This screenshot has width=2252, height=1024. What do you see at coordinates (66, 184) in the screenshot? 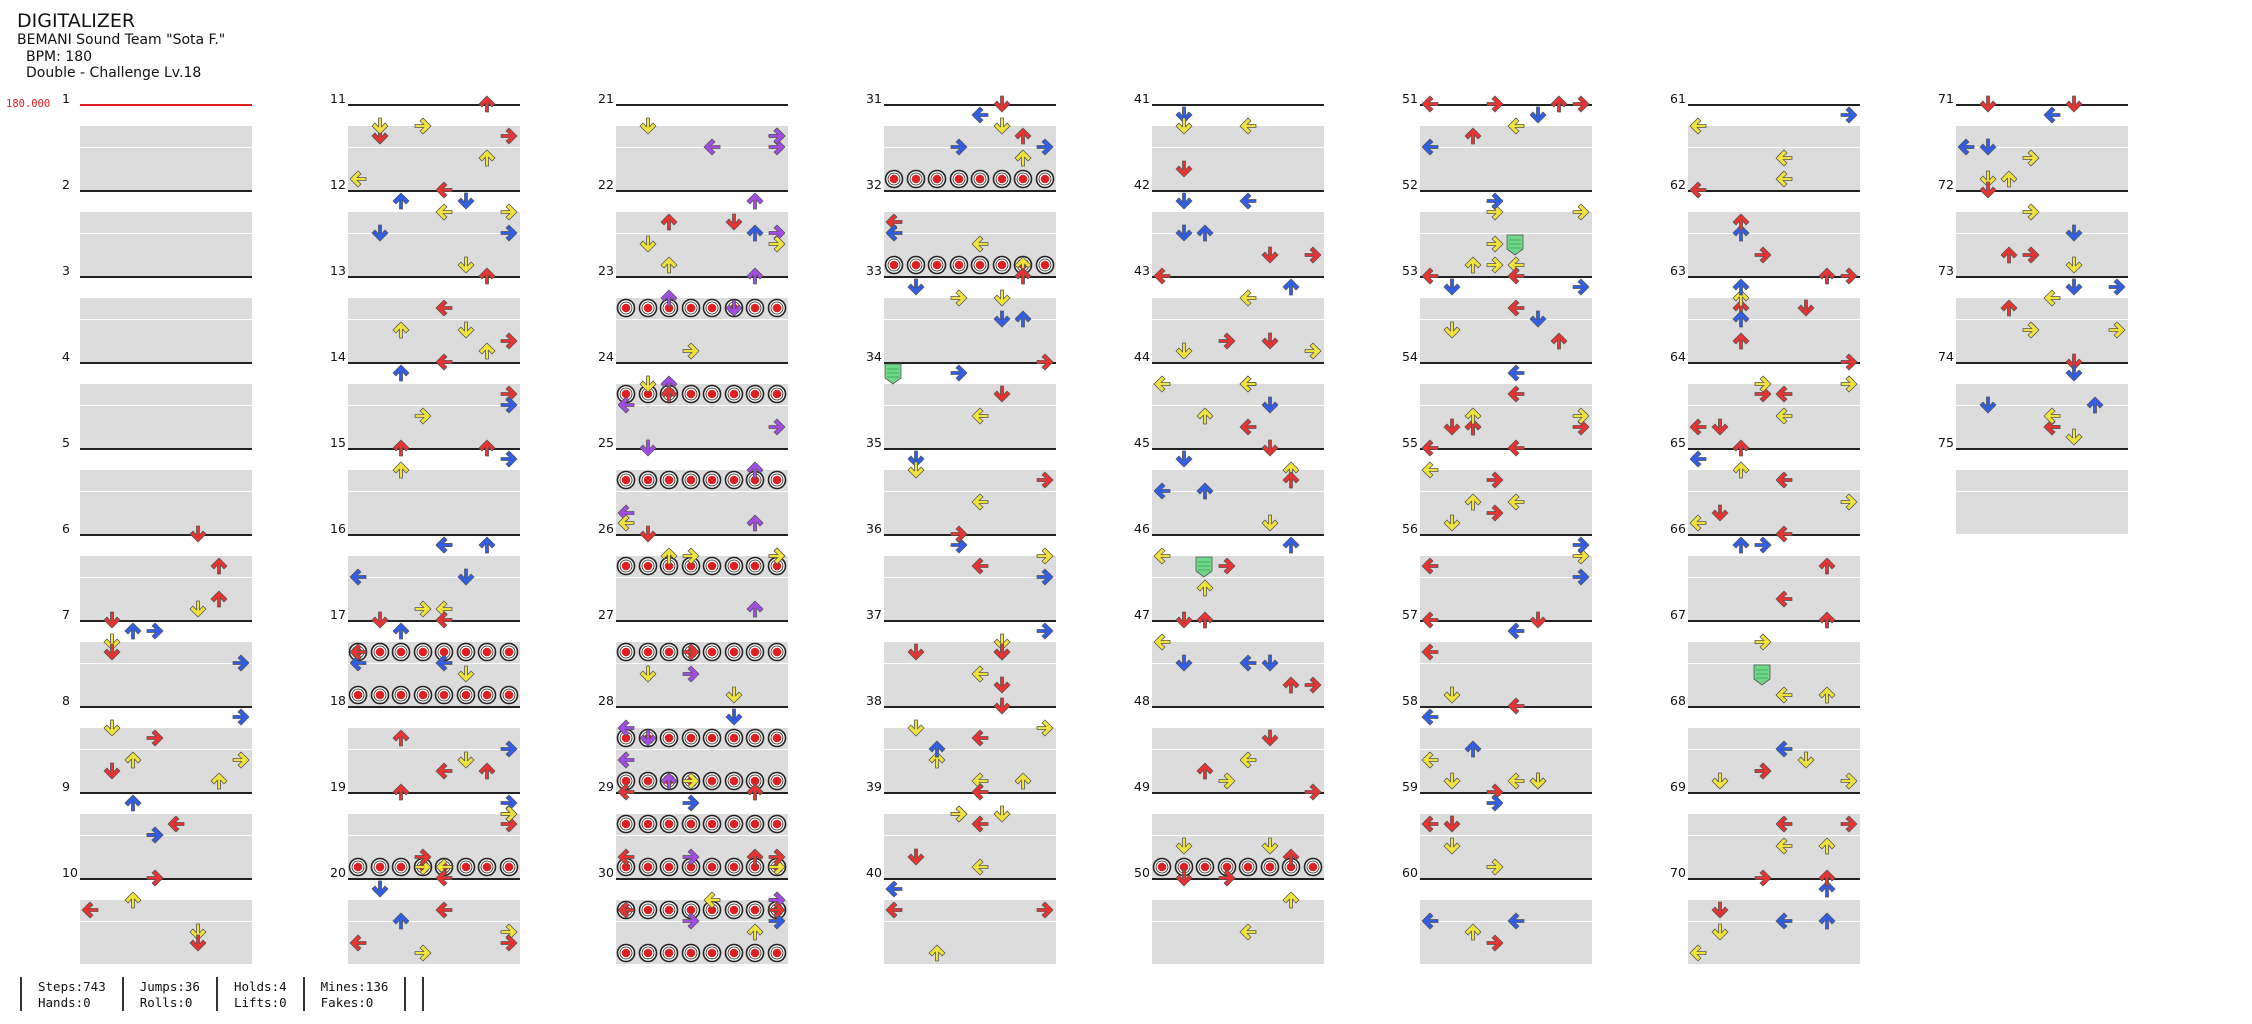
I see `measure-number: 2` at bounding box center [66, 184].